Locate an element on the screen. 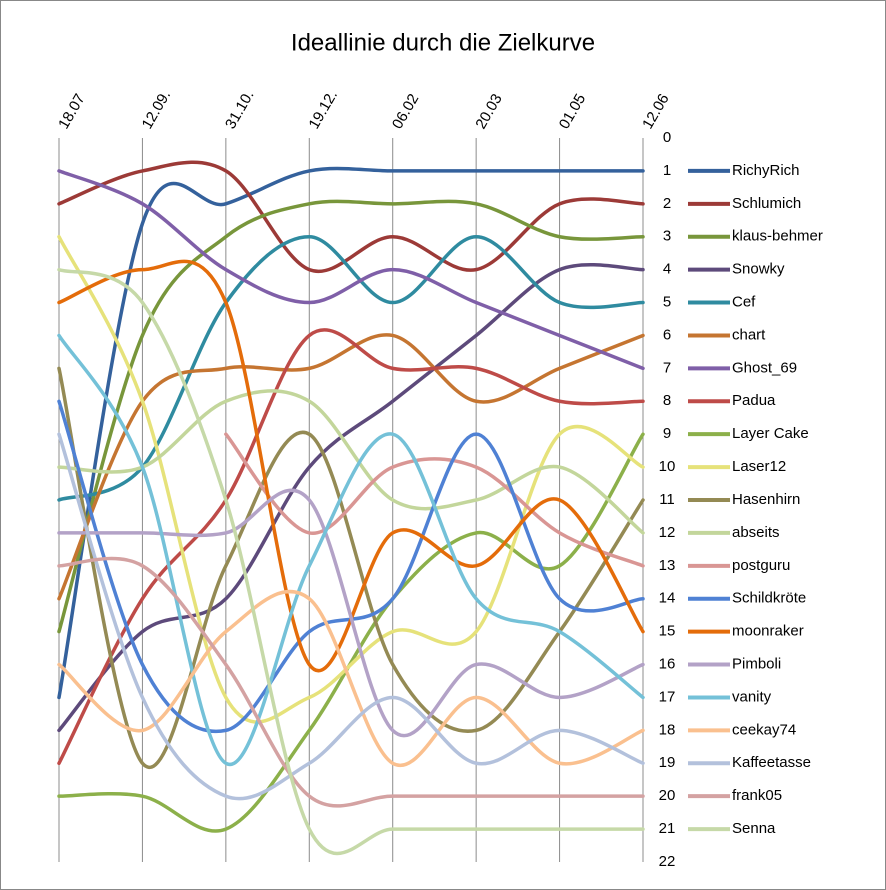  y-tick-label: 22 is located at coordinates (667, 861).